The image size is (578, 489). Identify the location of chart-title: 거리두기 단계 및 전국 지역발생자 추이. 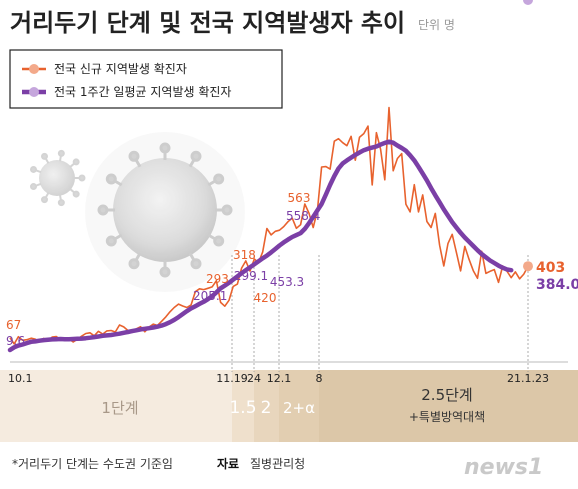
(207, 23).